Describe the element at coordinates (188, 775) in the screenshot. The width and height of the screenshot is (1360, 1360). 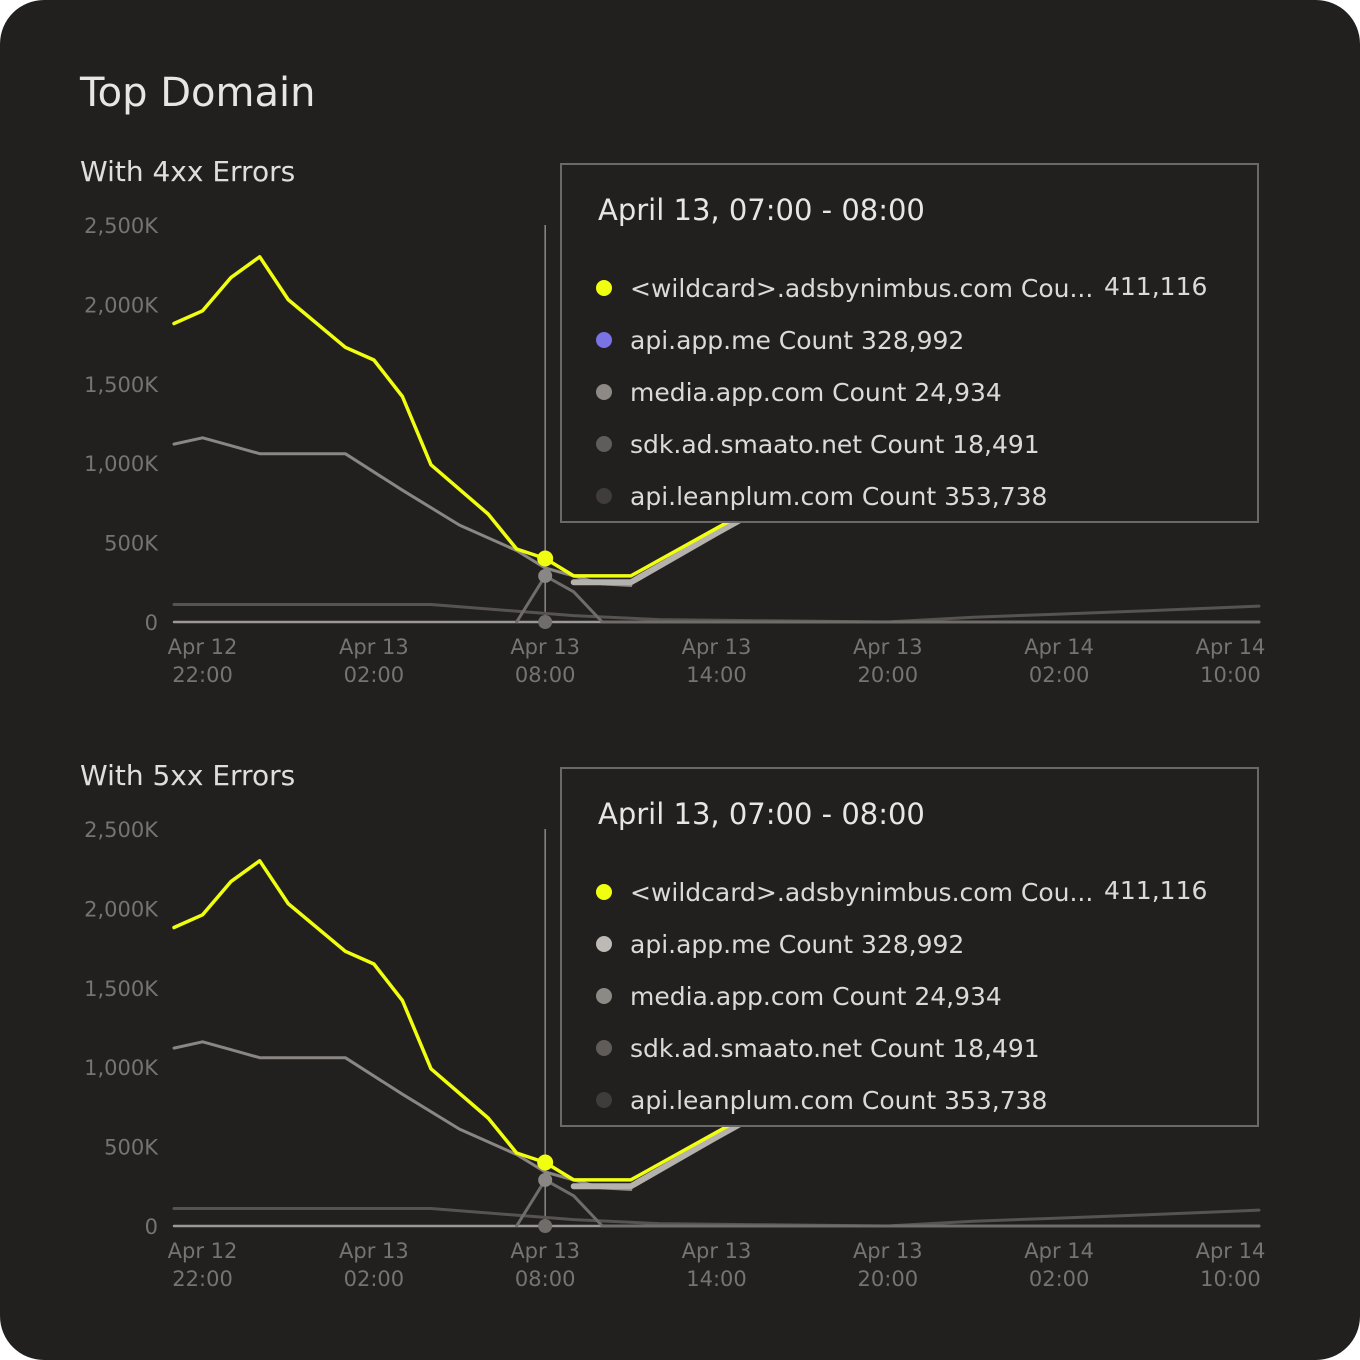
I see `chart-title: With 5xx Errors` at that location.